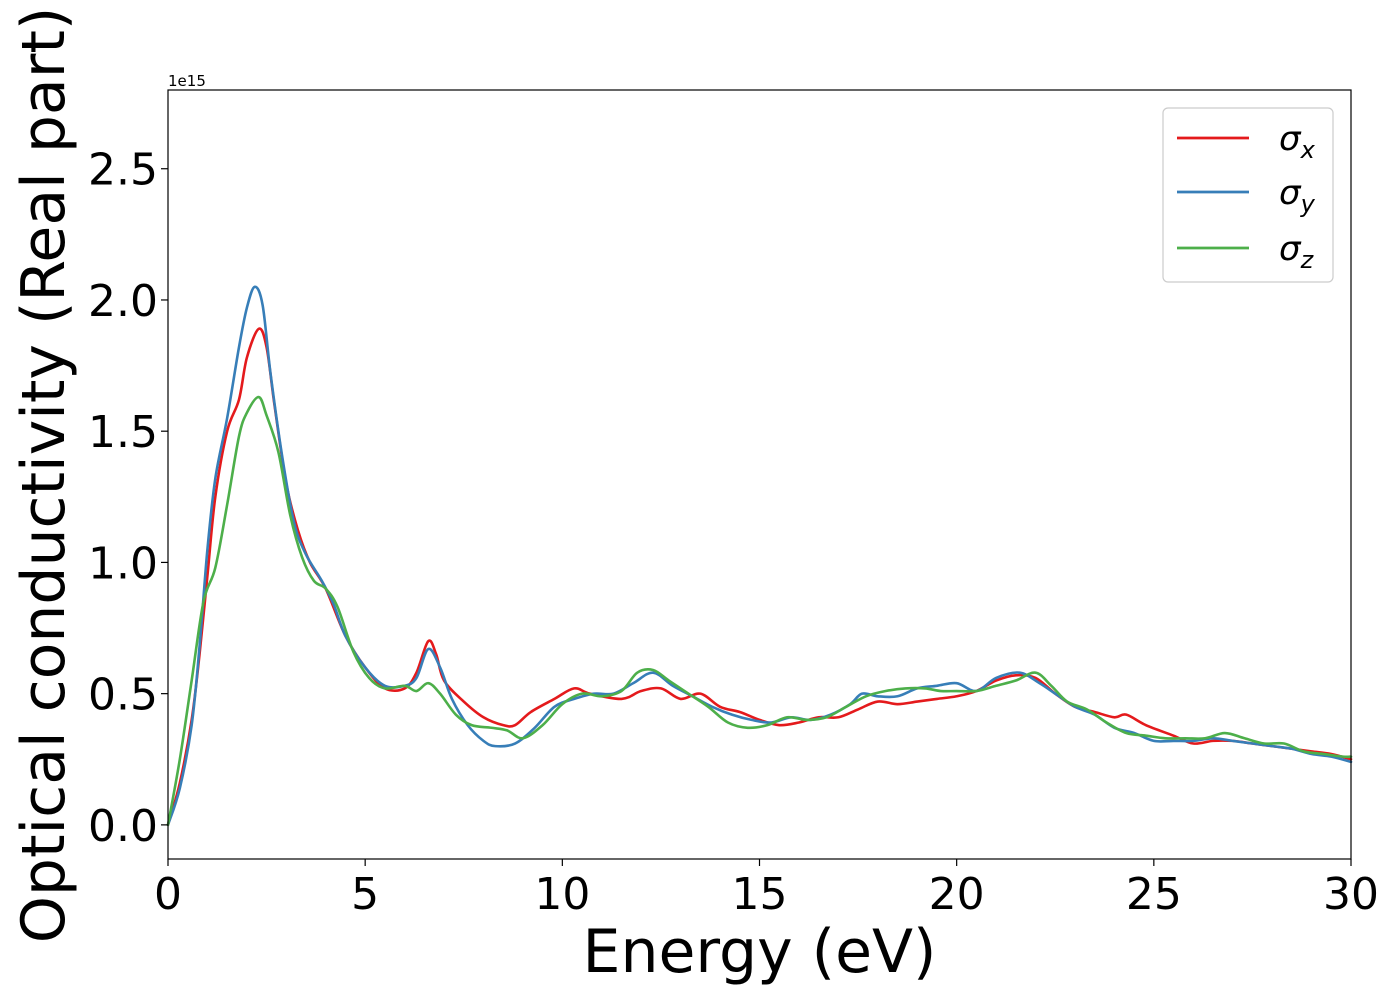 Image resolution: width=1400 pixels, height=1000 pixels. I want to click on x-tick-label: 30, so click(1351, 894).